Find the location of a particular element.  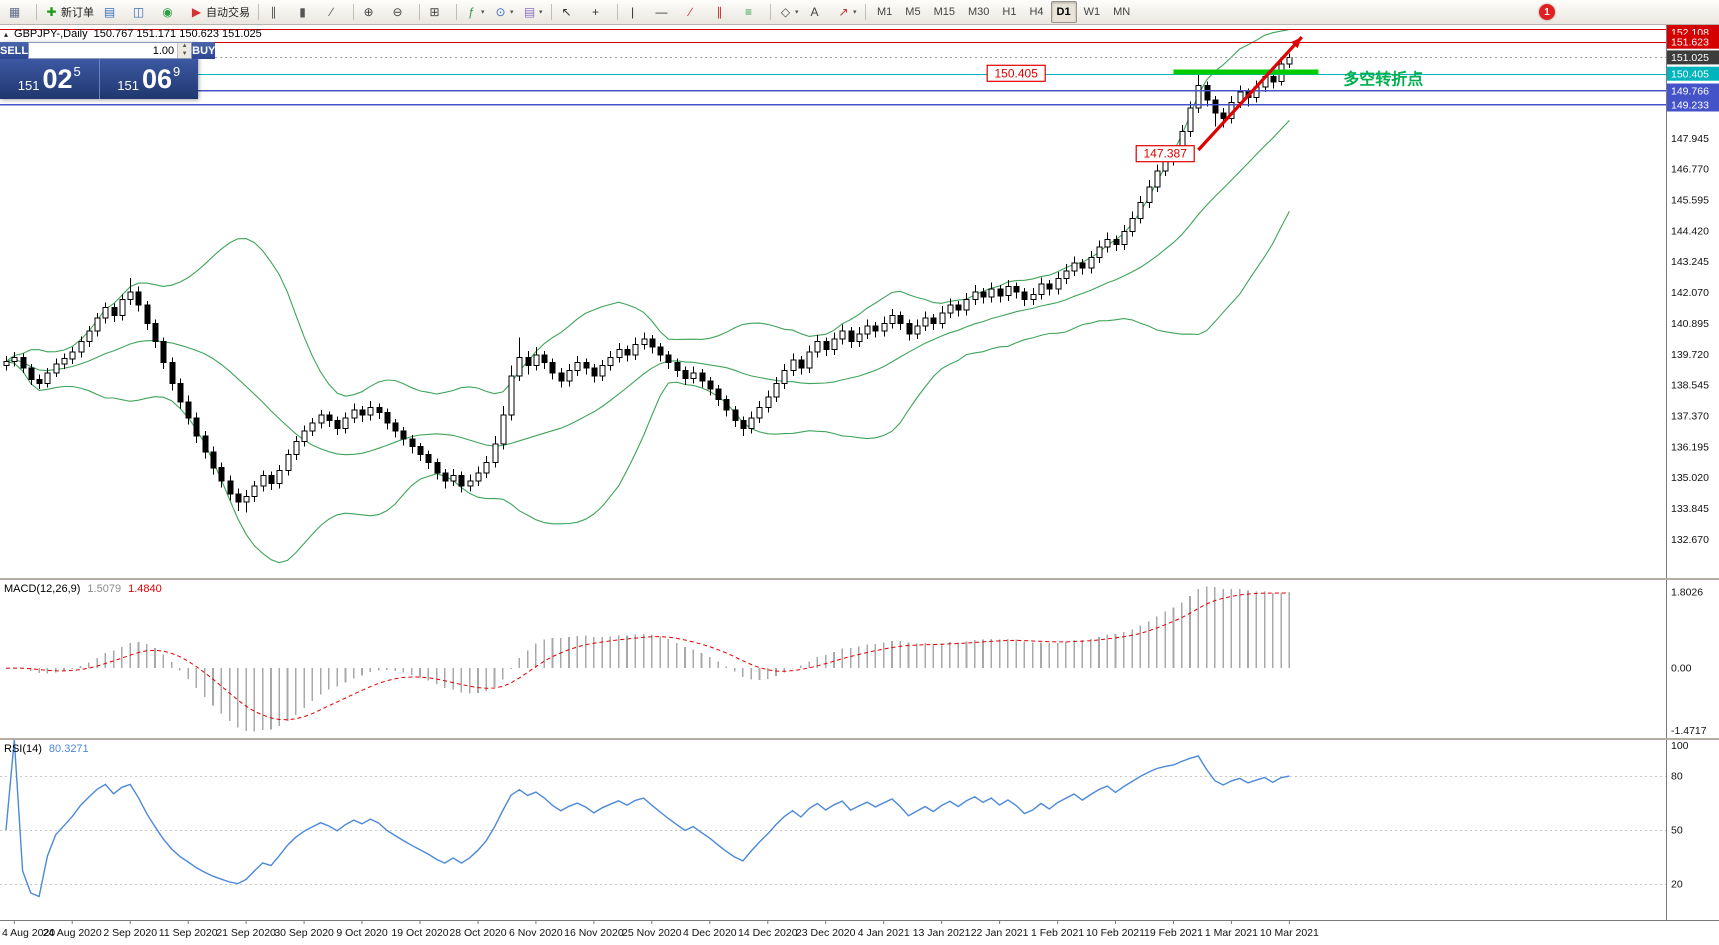

volume-spinner: ▲ ▼ is located at coordinates (184, 50).